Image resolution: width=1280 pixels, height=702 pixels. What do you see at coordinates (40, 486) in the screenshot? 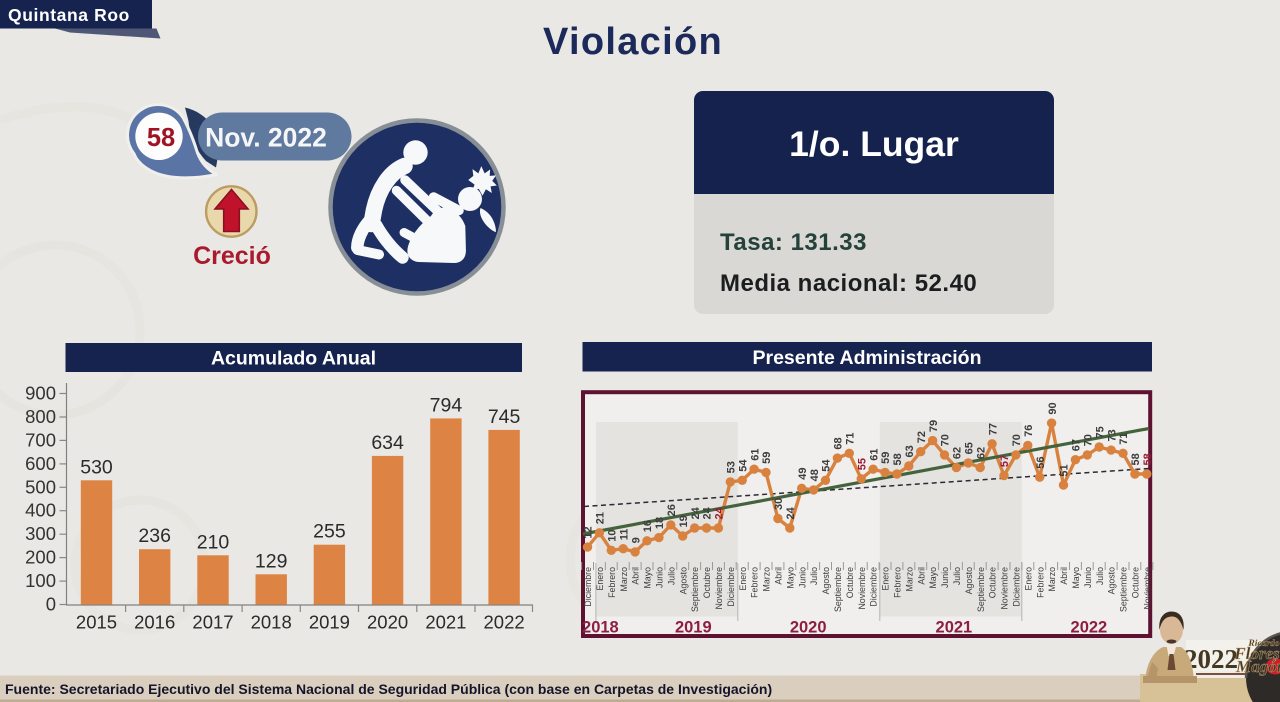
I see `svg-text: 500` at bounding box center [40, 486].